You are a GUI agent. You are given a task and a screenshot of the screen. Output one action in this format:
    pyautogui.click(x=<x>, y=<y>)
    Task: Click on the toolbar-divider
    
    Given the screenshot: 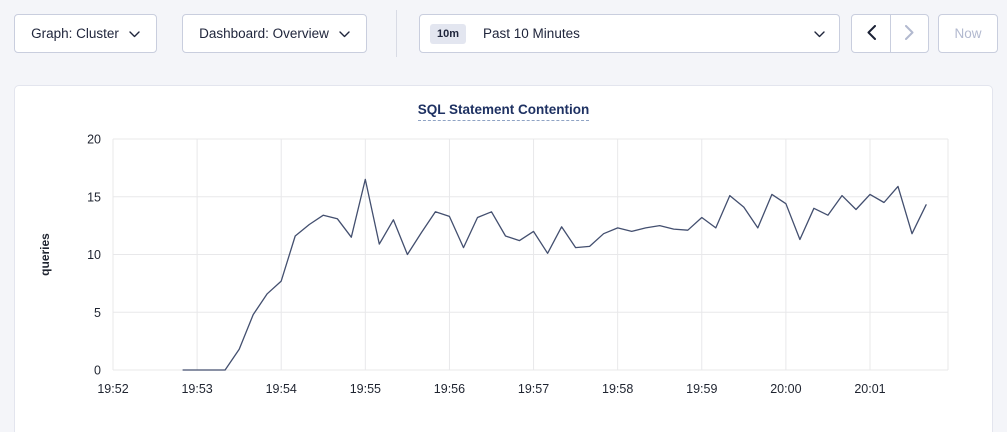 What is the action you would take?
    pyautogui.click(x=396, y=33)
    